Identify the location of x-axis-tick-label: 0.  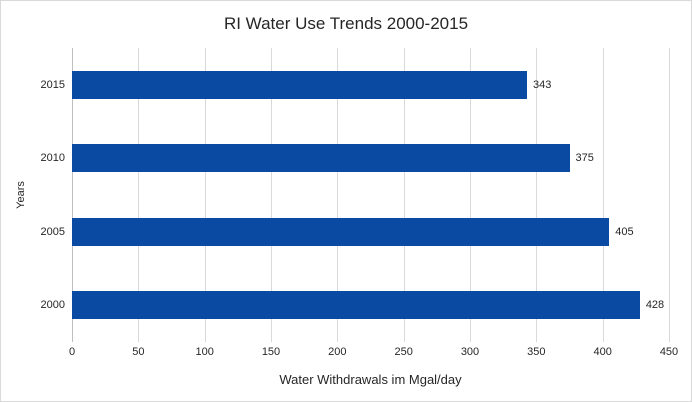
(72, 352).